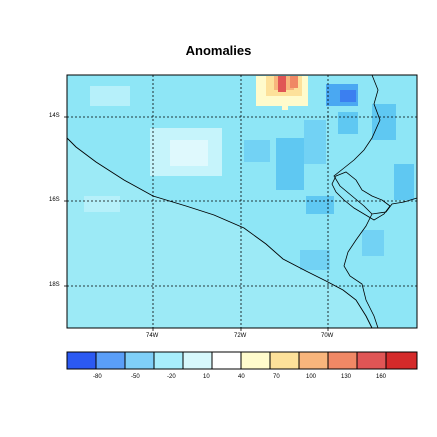  What do you see at coordinates (381, 377) in the screenshot?
I see `colorbar-label: 160` at bounding box center [381, 377].